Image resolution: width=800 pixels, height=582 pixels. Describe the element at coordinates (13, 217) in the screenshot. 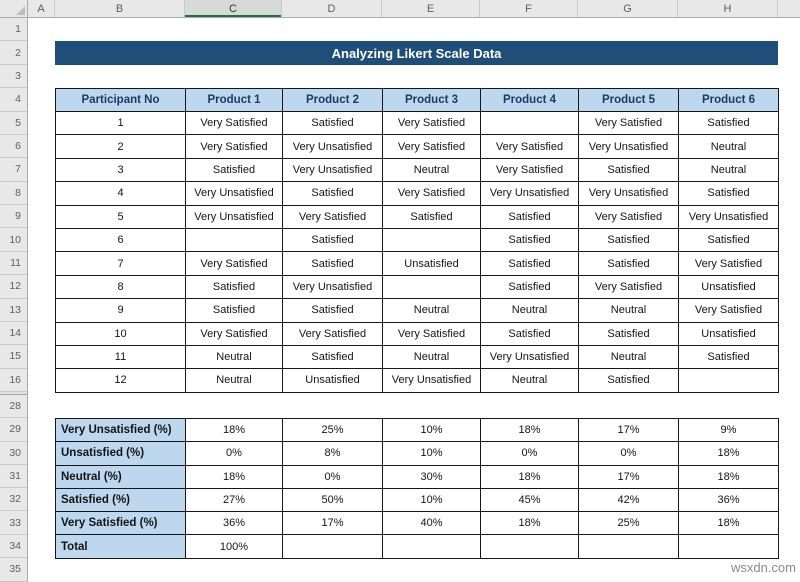

I see `row-header-9: 9` at that location.